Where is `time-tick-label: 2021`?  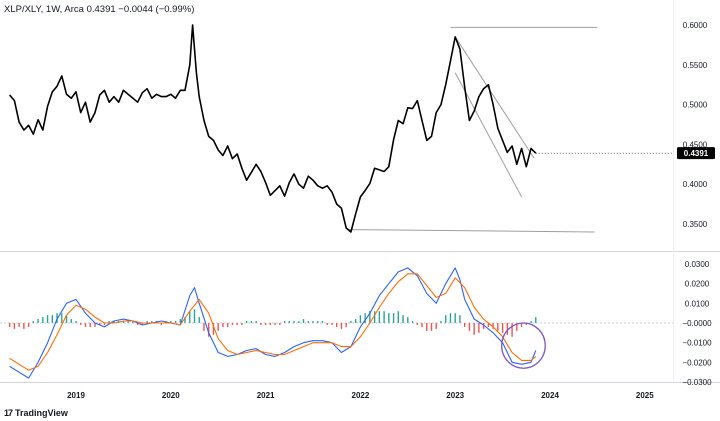 time-tick-label: 2021 is located at coordinates (266, 395).